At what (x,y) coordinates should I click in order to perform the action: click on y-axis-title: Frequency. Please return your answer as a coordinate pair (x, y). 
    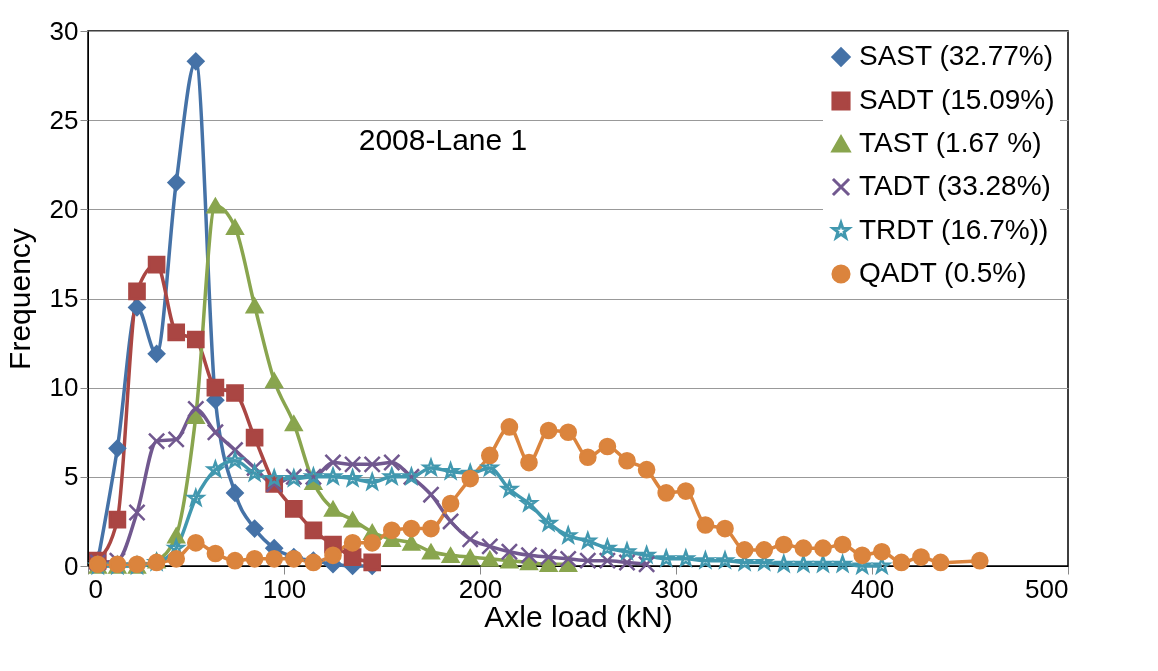
    Looking at the image, I should click on (19, 299).